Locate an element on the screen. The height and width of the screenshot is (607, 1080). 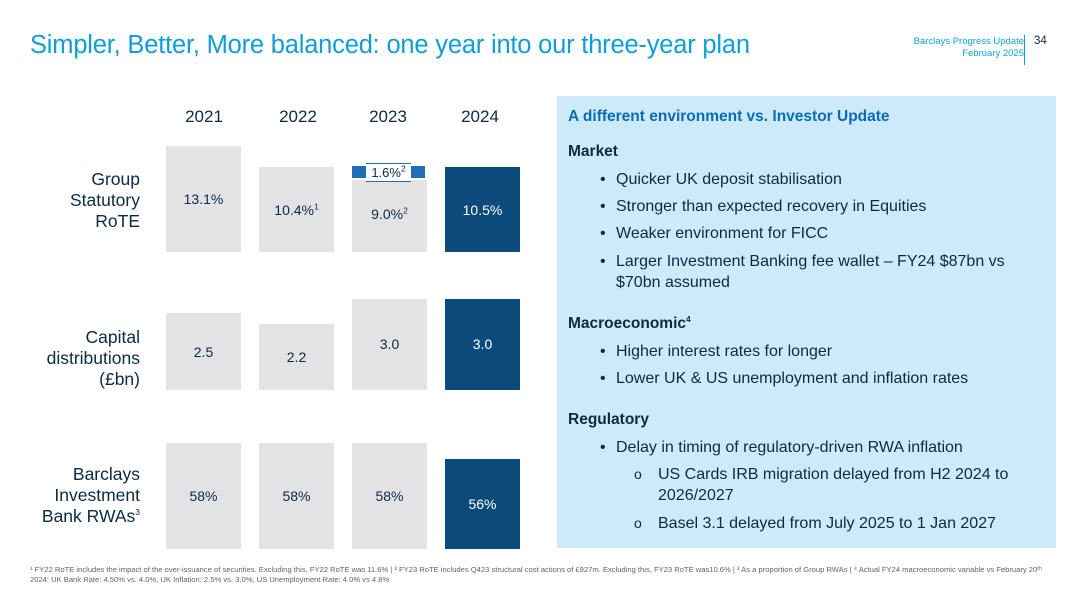
bar-rwa-2022: 58% is located at coordinates (296, 496).